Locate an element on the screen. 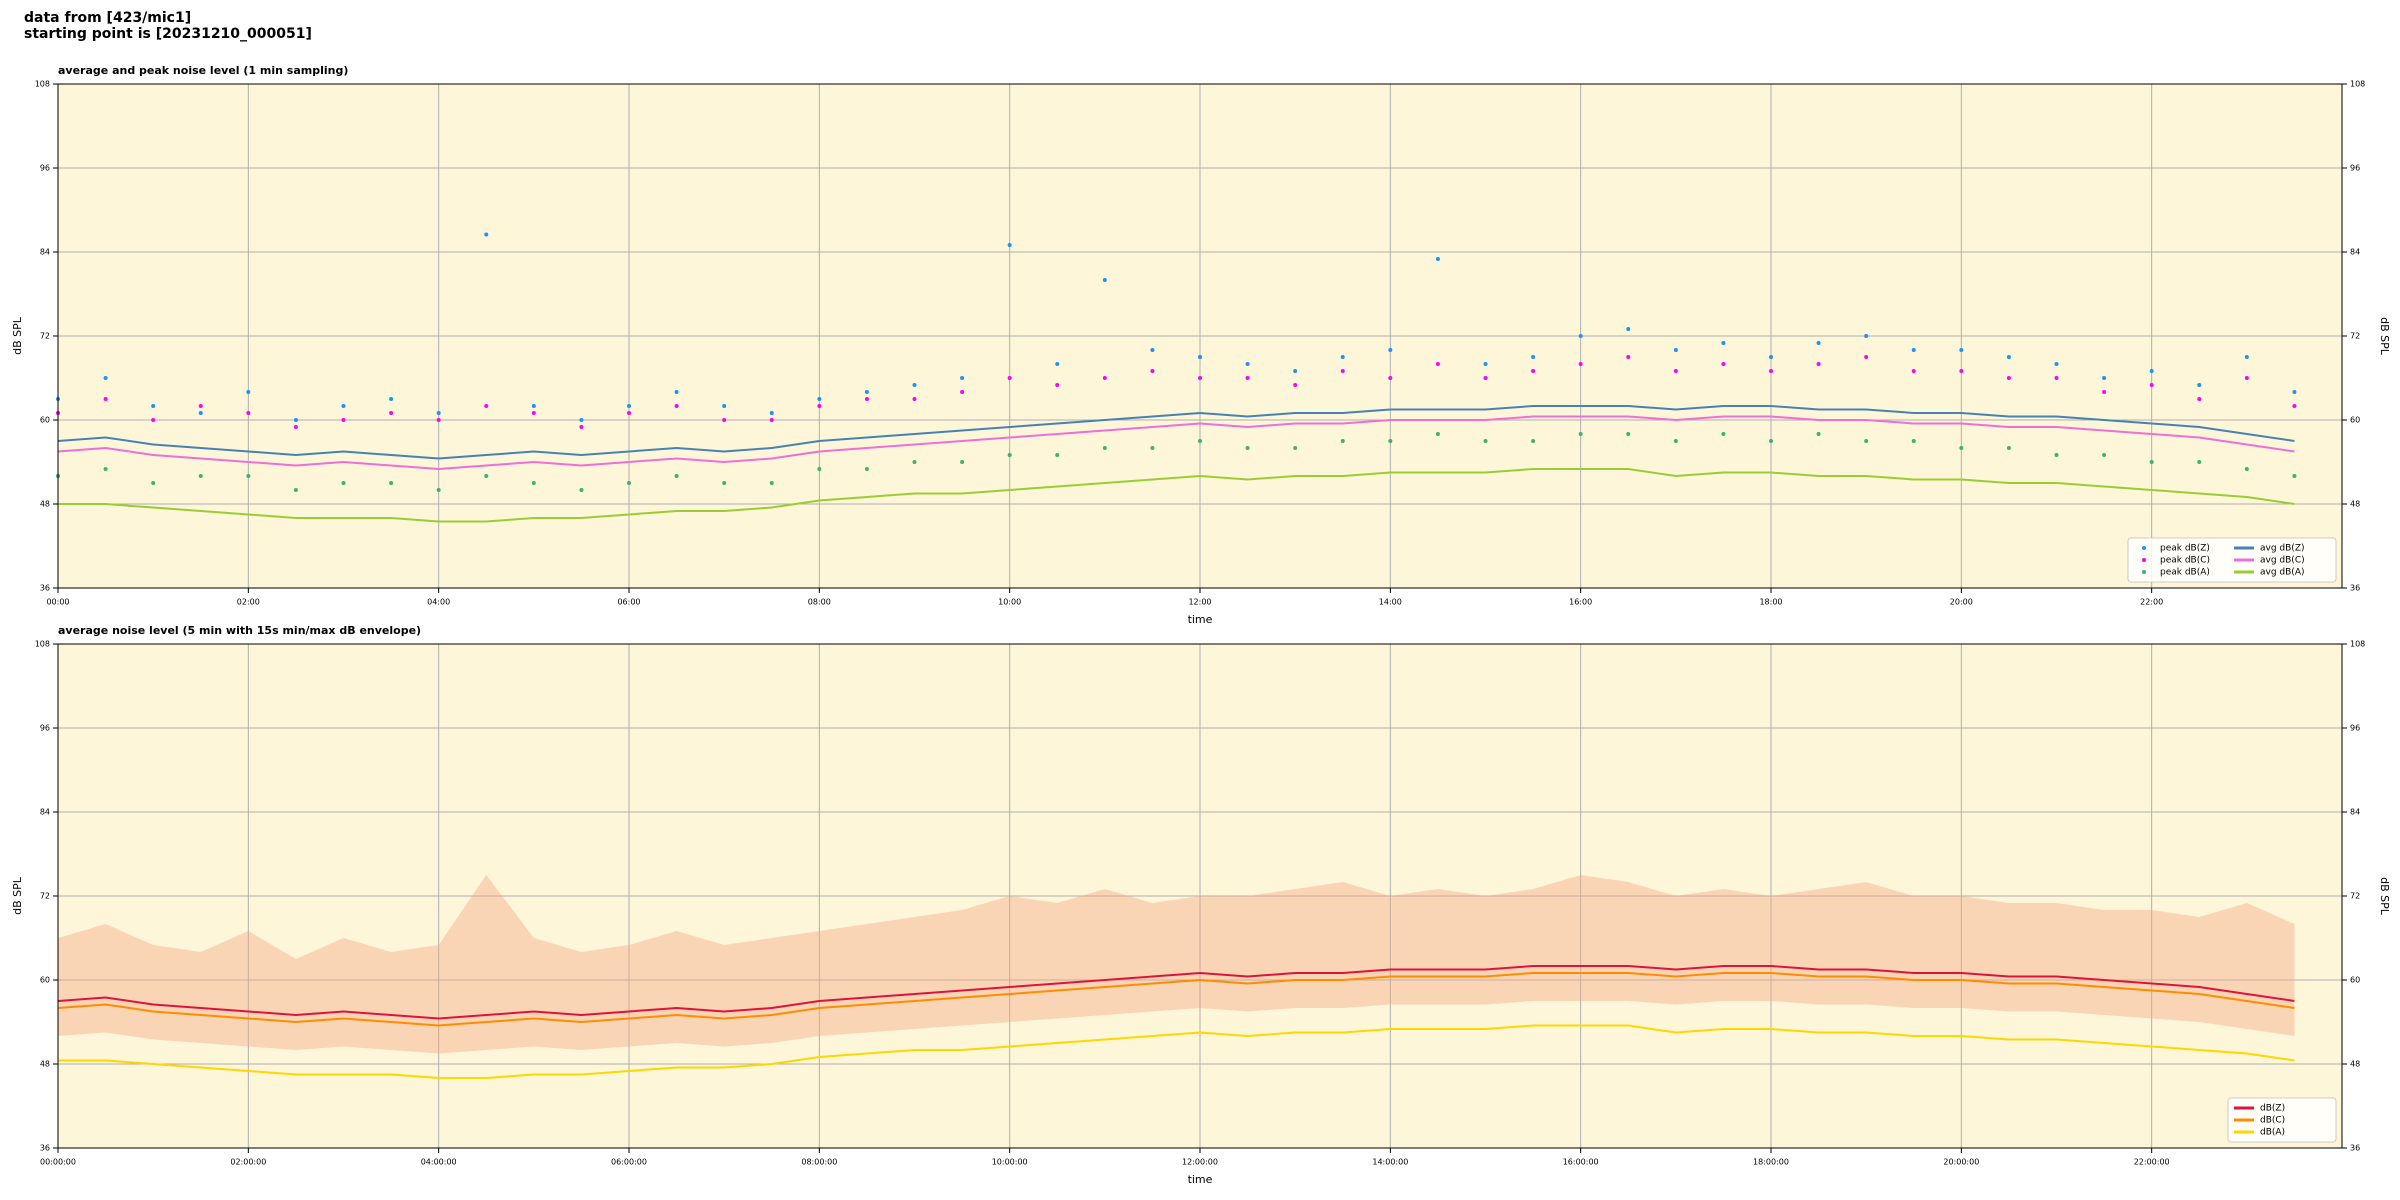 The height and width of the screenshot is (1200, 2400). legend-swatch is located at coordinates (2144, 548).